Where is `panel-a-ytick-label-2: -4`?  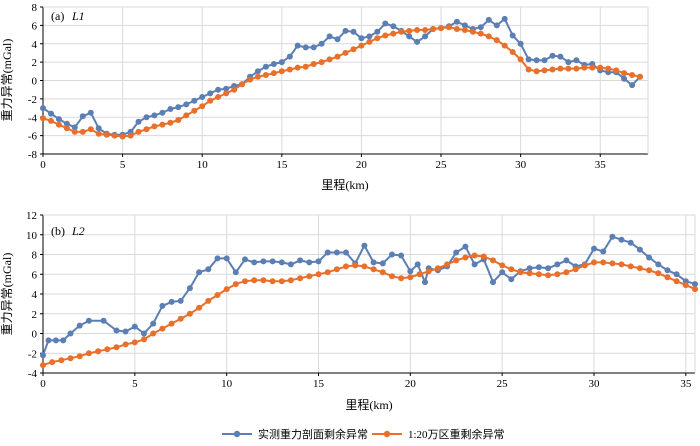 panel-a-ytick-label-2: -4 is located at coordinates (33, 118).